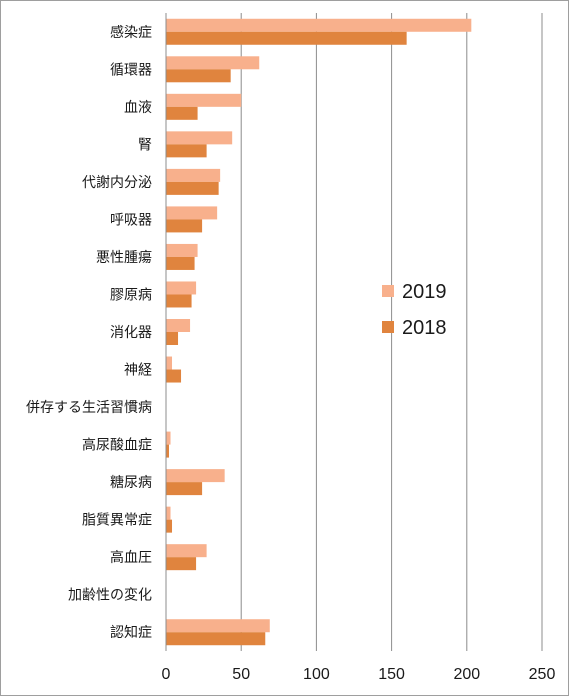  Describe the element at coordinates (241, 674) in the screenshot. I see `x-tick-label: 50` at that location.